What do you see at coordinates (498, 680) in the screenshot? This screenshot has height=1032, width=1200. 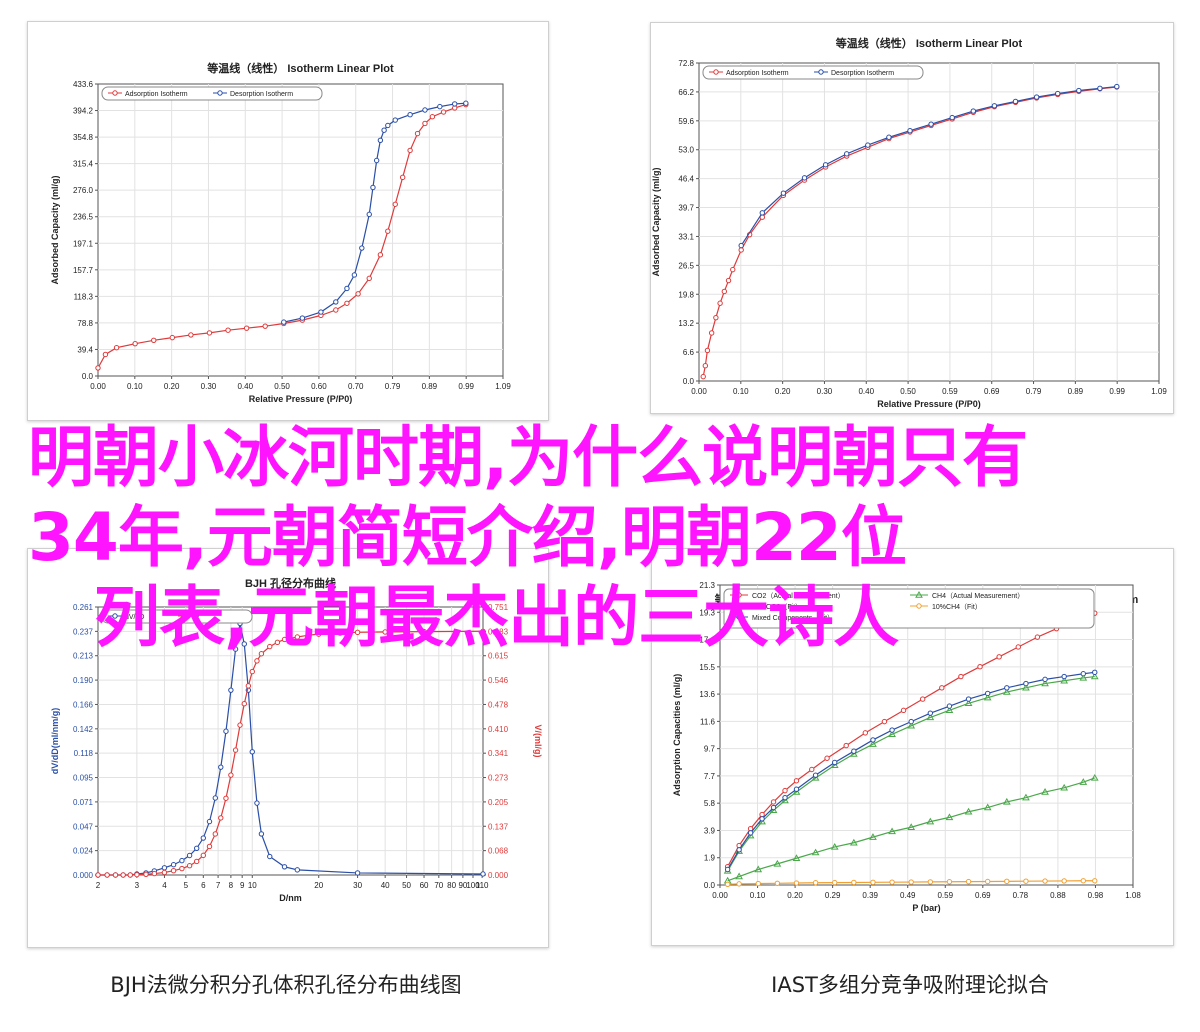 I see `y2-tick-label: 0.546` at bounding box center [498, 680].